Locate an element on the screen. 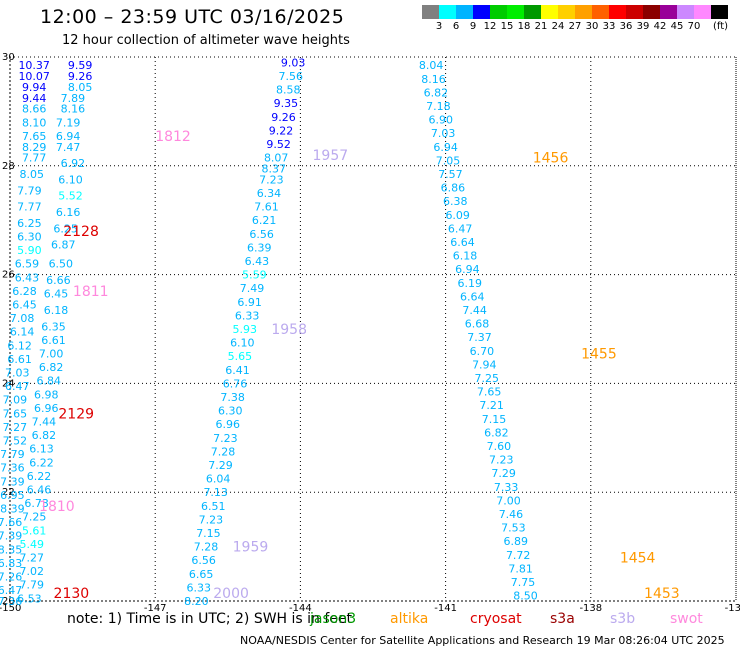 This screenshot has height=650, width=740. wave-height-label: 7.37 is located at coordinates (479, 337).